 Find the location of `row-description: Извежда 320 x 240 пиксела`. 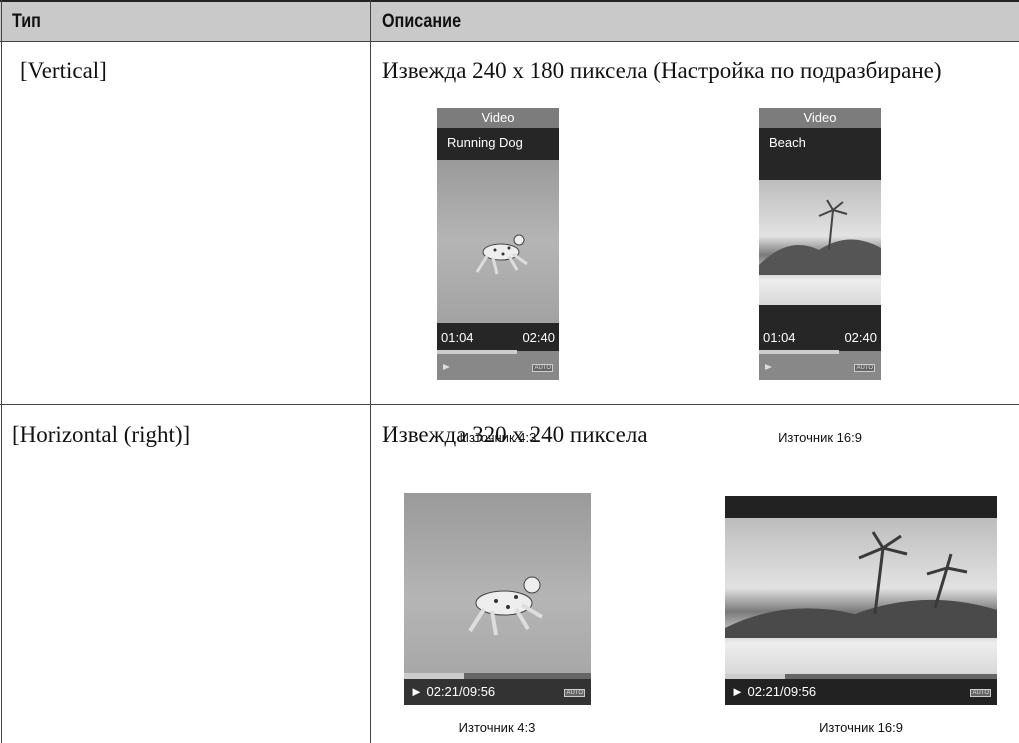

row-description: Извежда 320 x 240 пиксела is located at coordinates (515, 434).